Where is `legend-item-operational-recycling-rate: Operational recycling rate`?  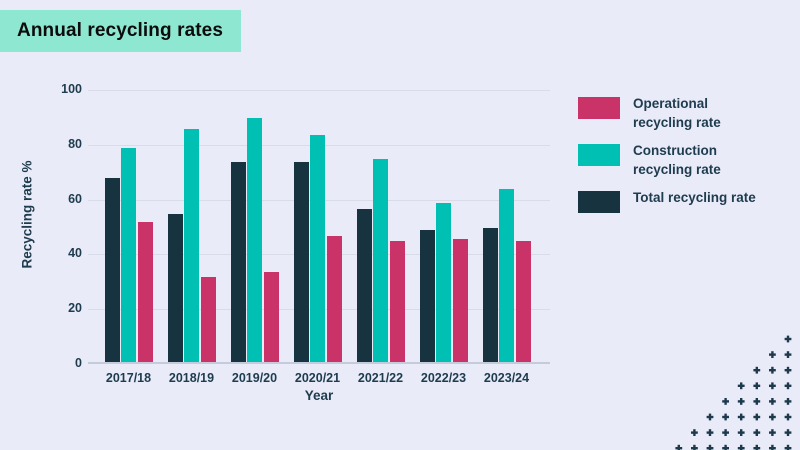
legend-item-operational-recycling-rate: Operational recycling rate is located at coordinates (667, 113).